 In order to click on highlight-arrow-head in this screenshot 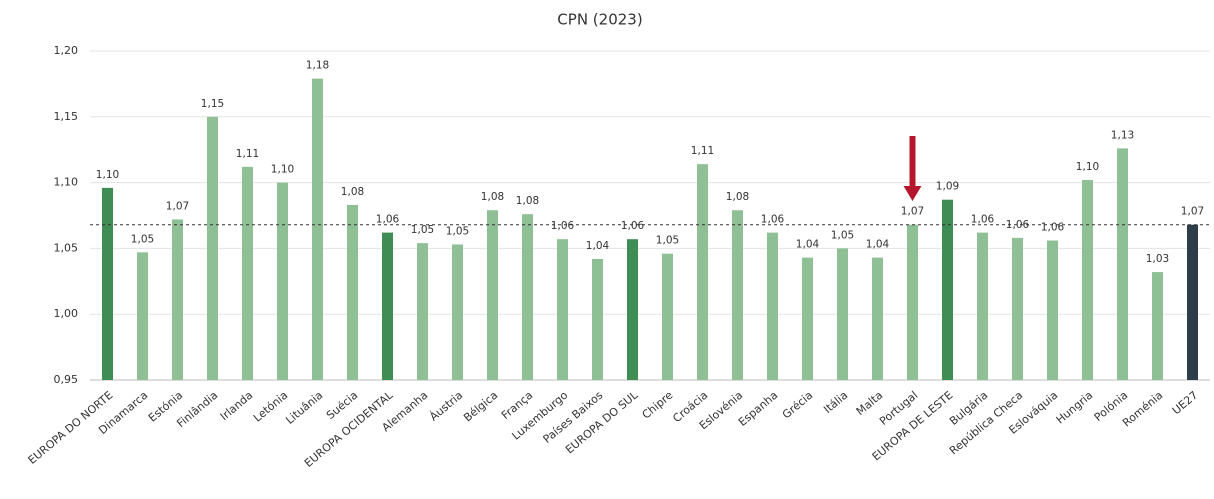, I will do `click(912, 193)`.